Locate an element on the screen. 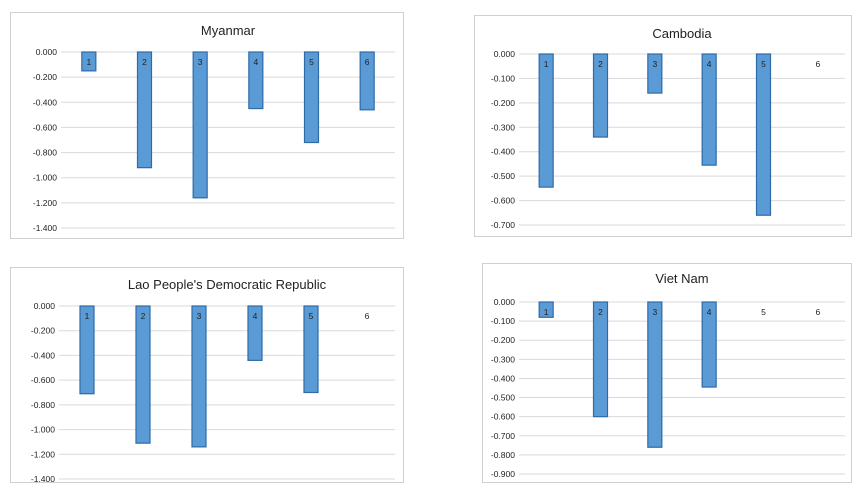  chart-title: Myanmar is located at coordinates (228, 30).